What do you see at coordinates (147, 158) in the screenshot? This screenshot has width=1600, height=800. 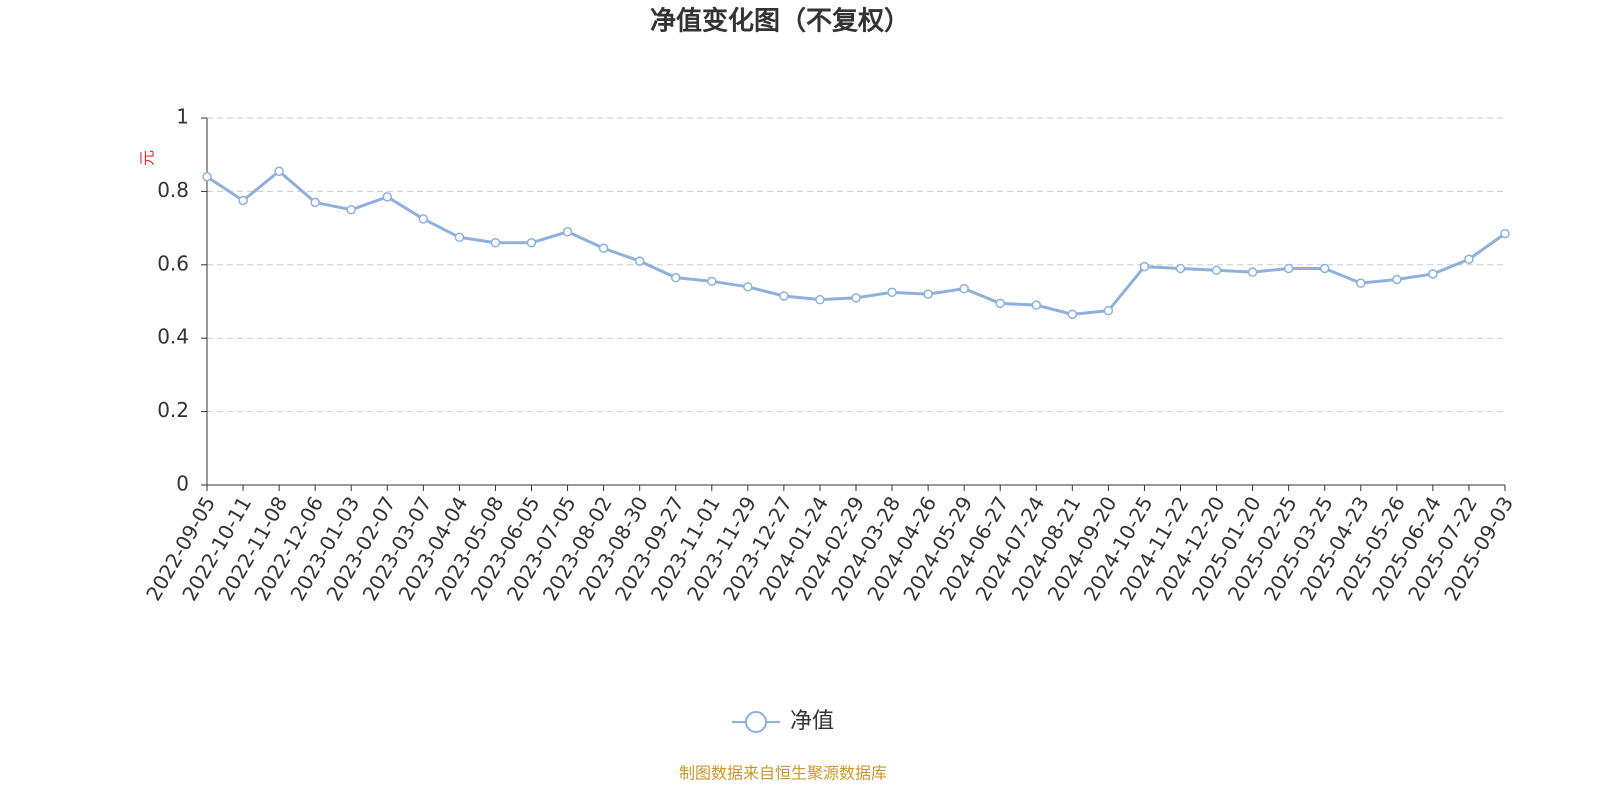 I see `y-axis-label: 元` at bounding box center [147, 158].